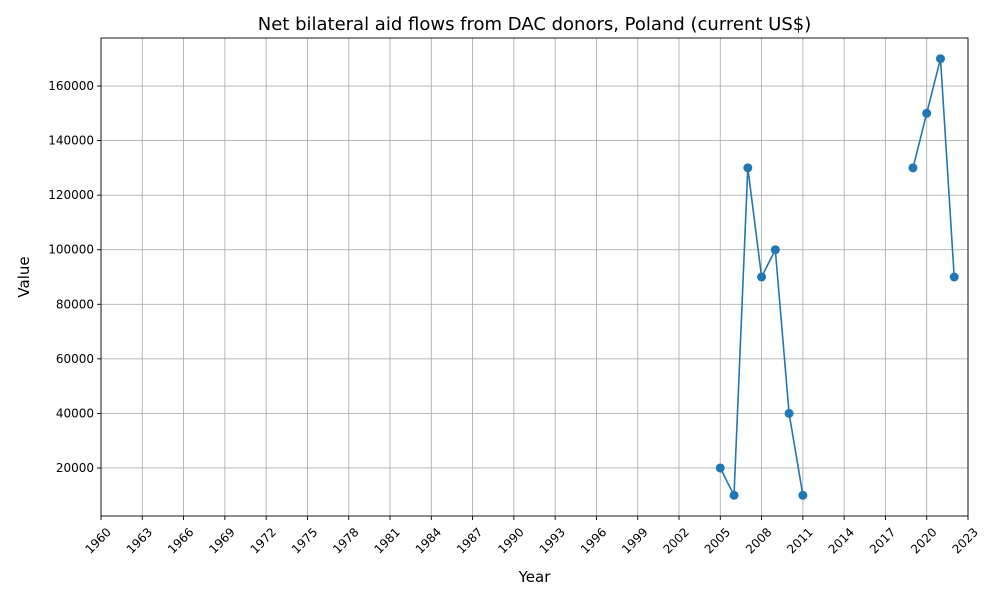 Image resolution: width=1000 pixels, height=600 pixels. Describe the element at coordinates (97, 540) in the screenshot. I see `x-tick-label: 1960` at that location.